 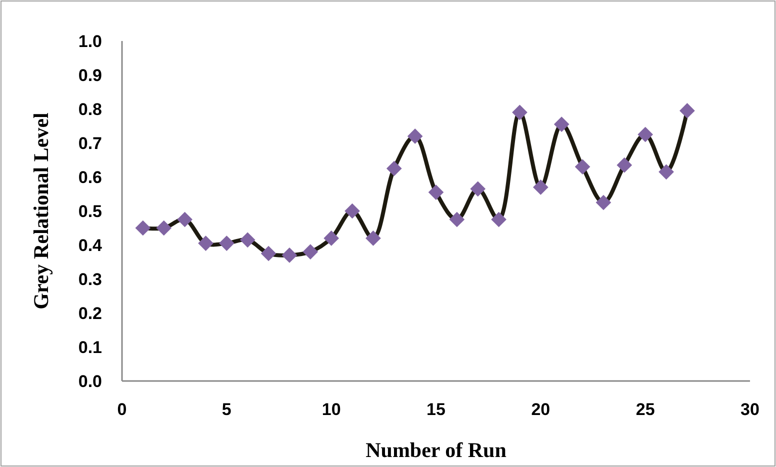 What do you see at coordinates (90, 381) in the screenshot?
I see `y-tick-label: 0.0` at bounding box center [90, 381].